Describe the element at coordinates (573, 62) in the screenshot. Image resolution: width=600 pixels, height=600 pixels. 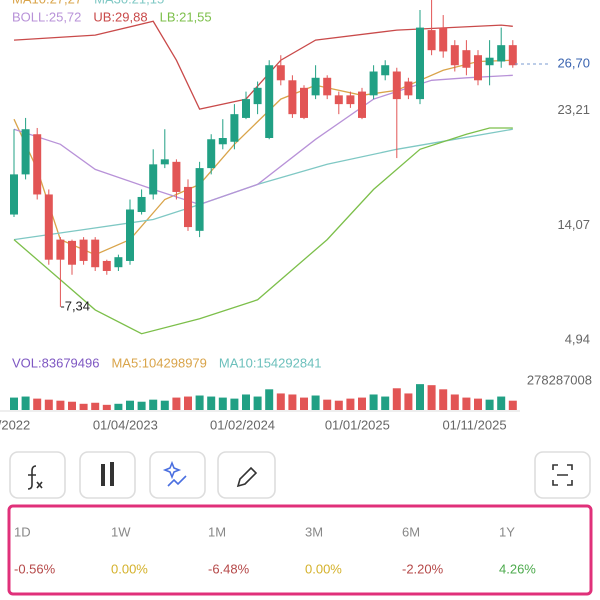
I see `current-price-label: 26,70` at that location.